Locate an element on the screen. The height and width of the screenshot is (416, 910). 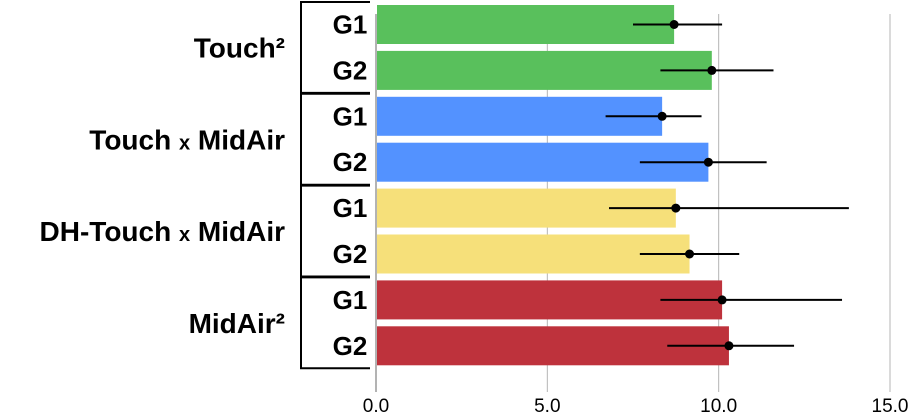
x-tick-labels: 0.0 5.0 10.0 15.0 is located at coordinates (636, 406).